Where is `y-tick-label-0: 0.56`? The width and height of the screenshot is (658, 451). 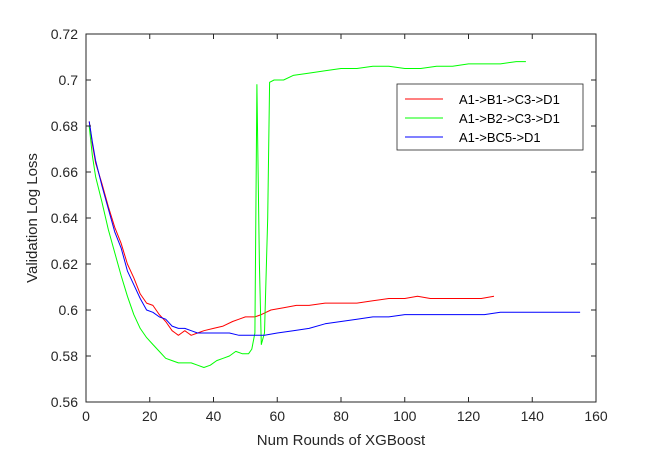 y-tick-label-0: 0.56 is located at coordinates (64, 402).